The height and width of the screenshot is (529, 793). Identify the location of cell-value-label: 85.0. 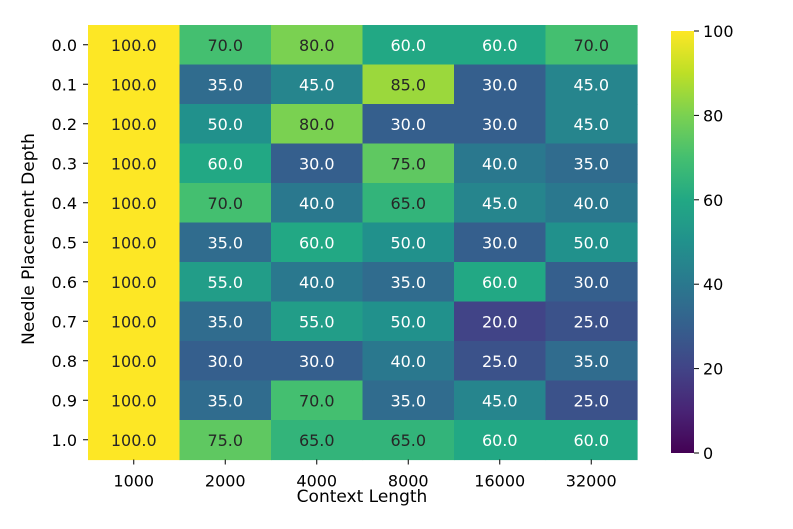
(408, 84).